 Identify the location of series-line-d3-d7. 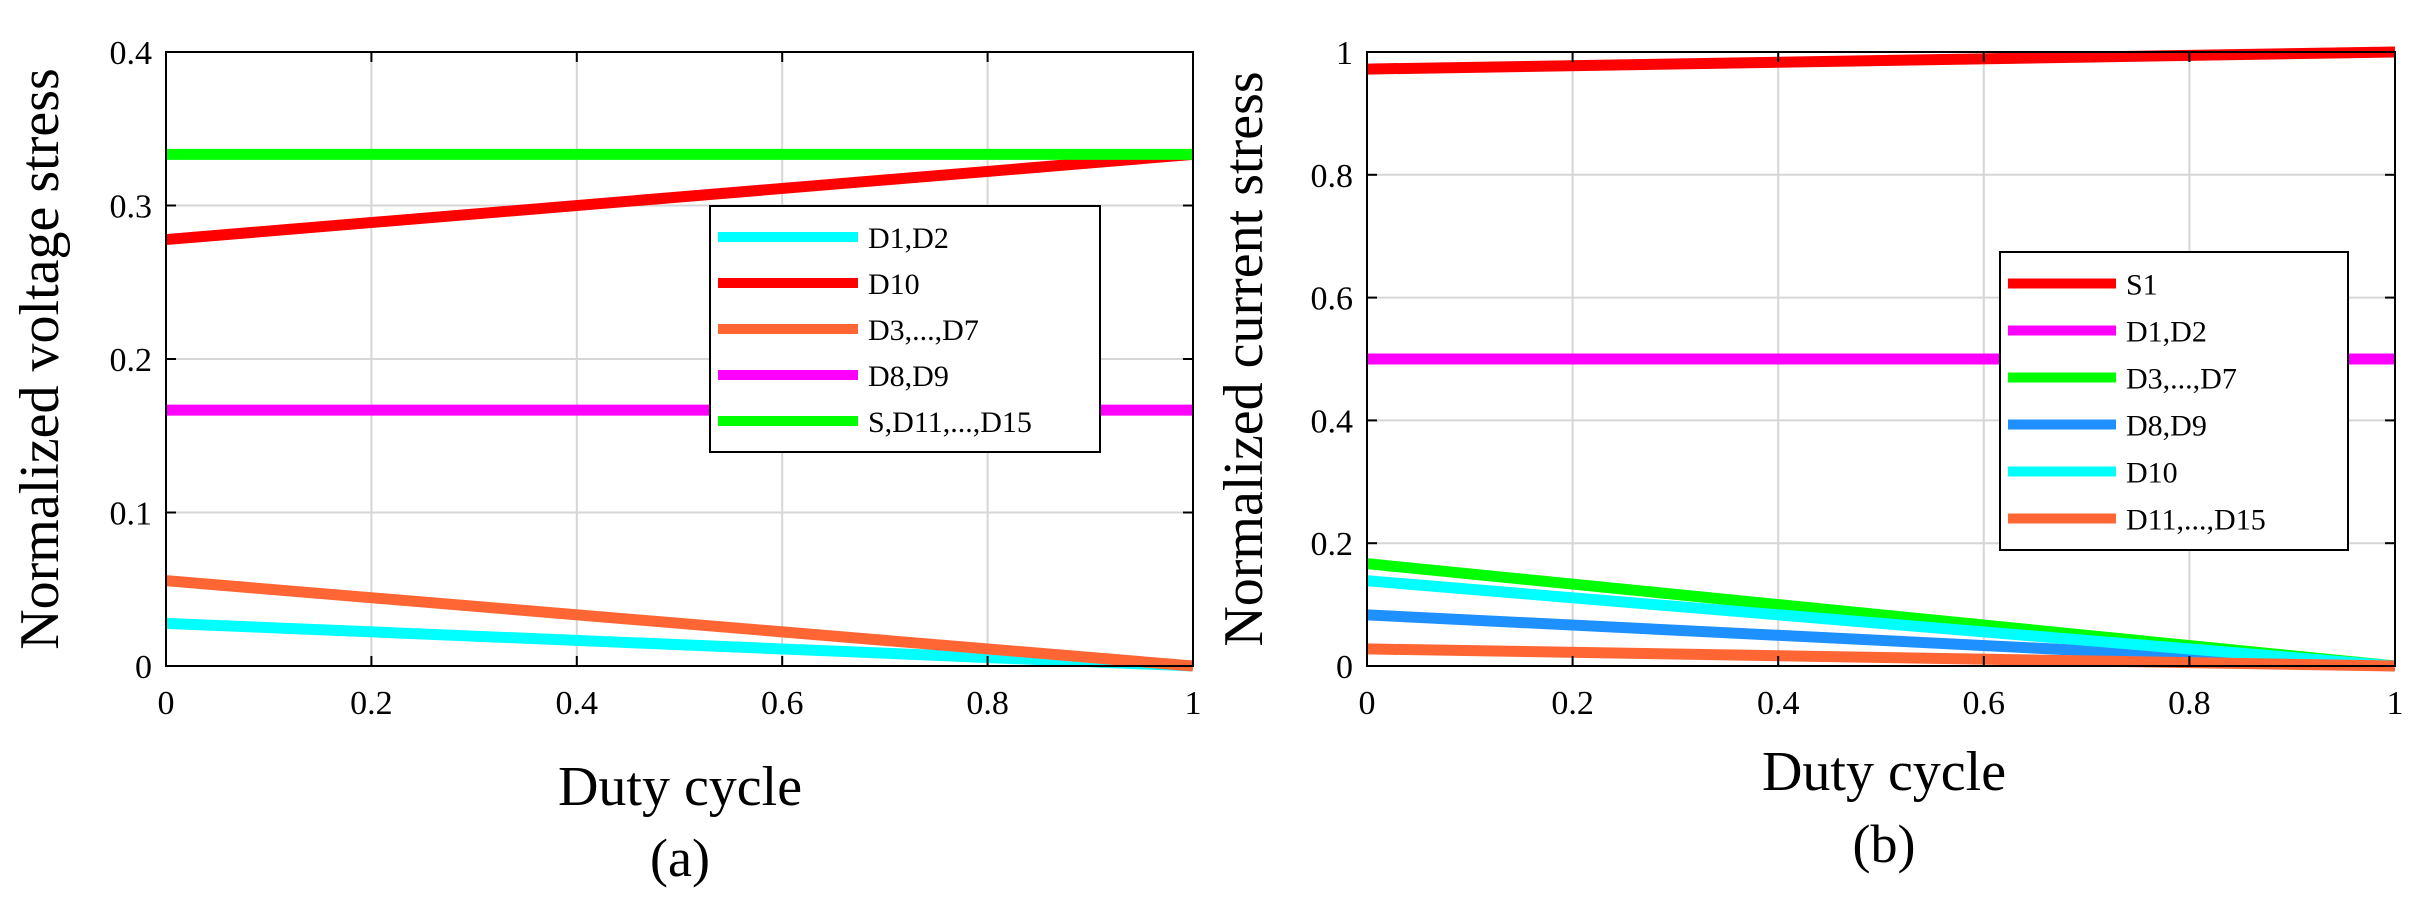
(679, 623).